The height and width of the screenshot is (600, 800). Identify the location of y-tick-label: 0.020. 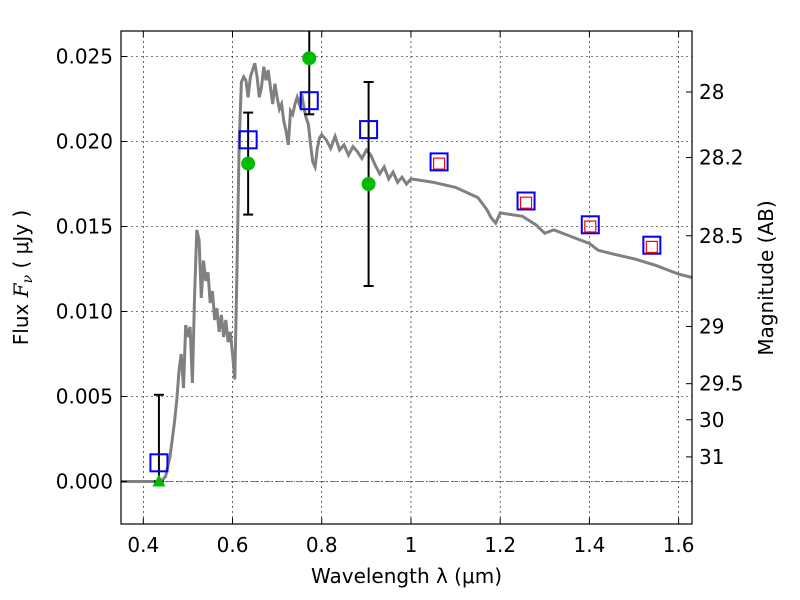
(84, 142).